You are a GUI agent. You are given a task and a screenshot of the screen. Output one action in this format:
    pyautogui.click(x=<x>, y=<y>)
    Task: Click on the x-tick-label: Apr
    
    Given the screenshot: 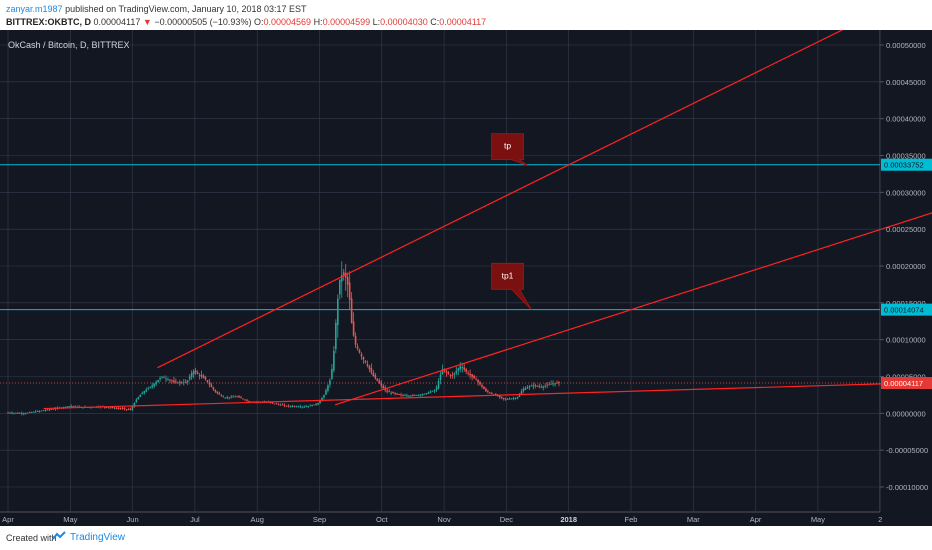 What is the action you would take?
    pyautogui.click(x=8, y=519)
    